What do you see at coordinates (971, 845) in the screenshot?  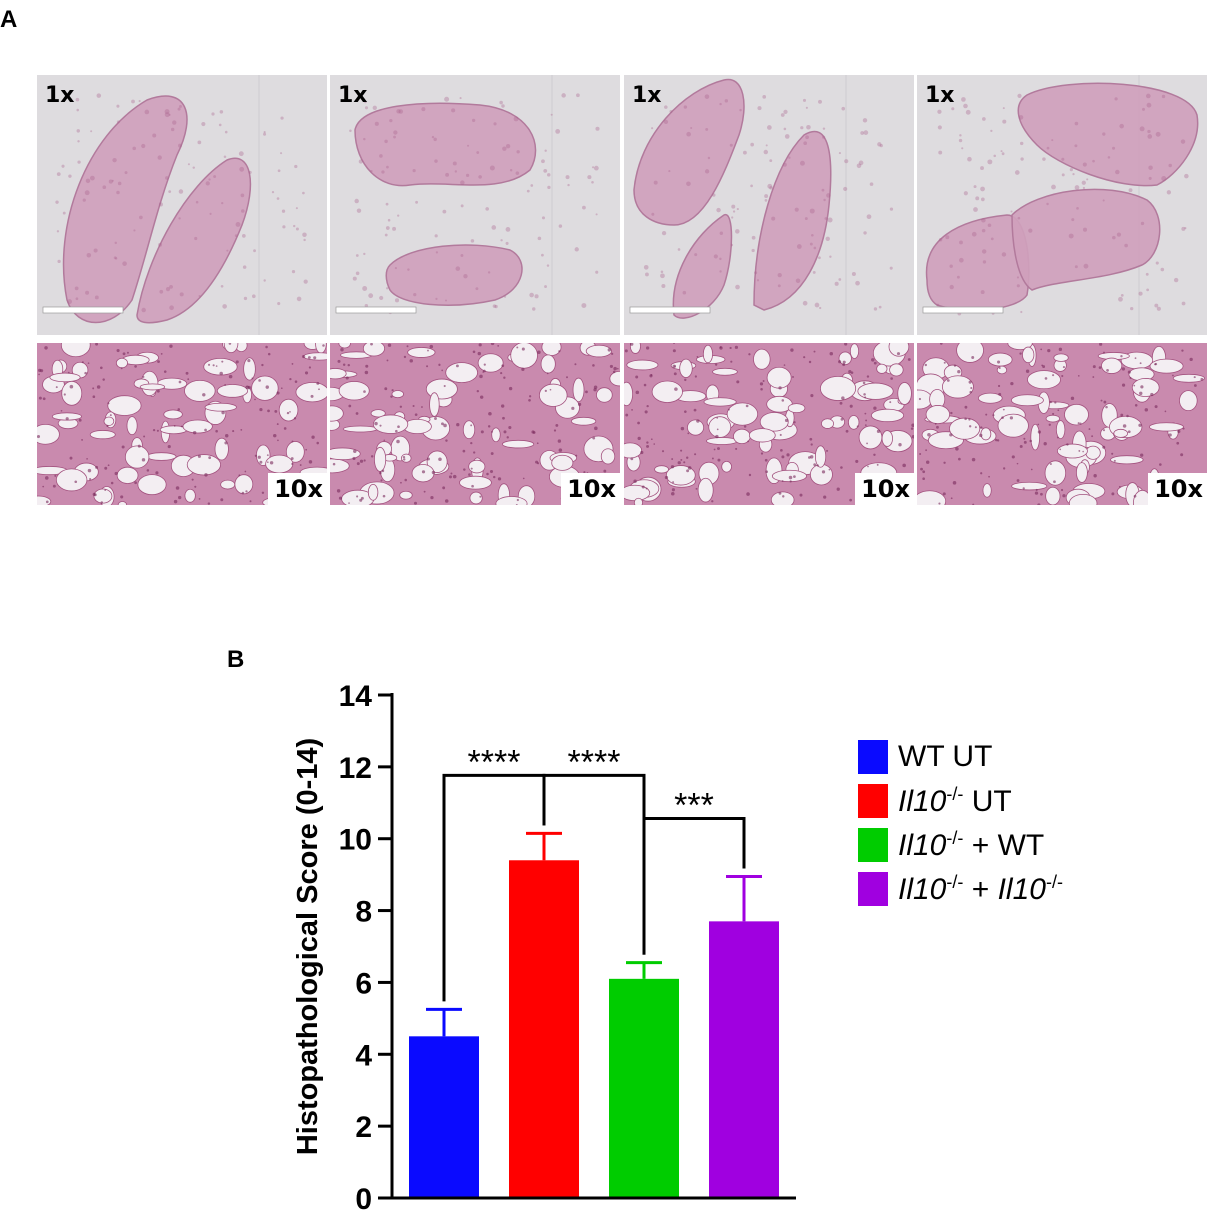 I see `legend-label: Il10-/- + WT` at bounding box center [971, 845].